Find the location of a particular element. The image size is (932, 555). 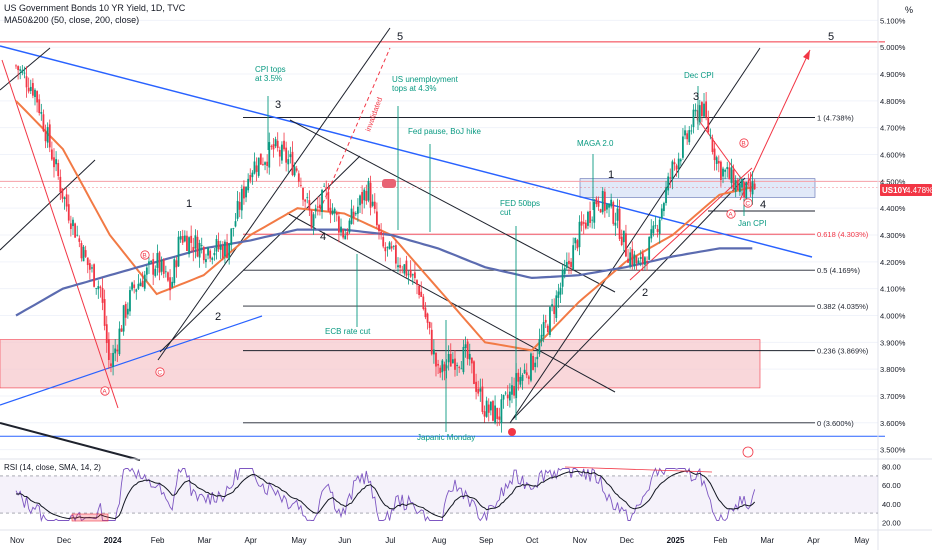

rsi-line is located at coordinates (385, 495).